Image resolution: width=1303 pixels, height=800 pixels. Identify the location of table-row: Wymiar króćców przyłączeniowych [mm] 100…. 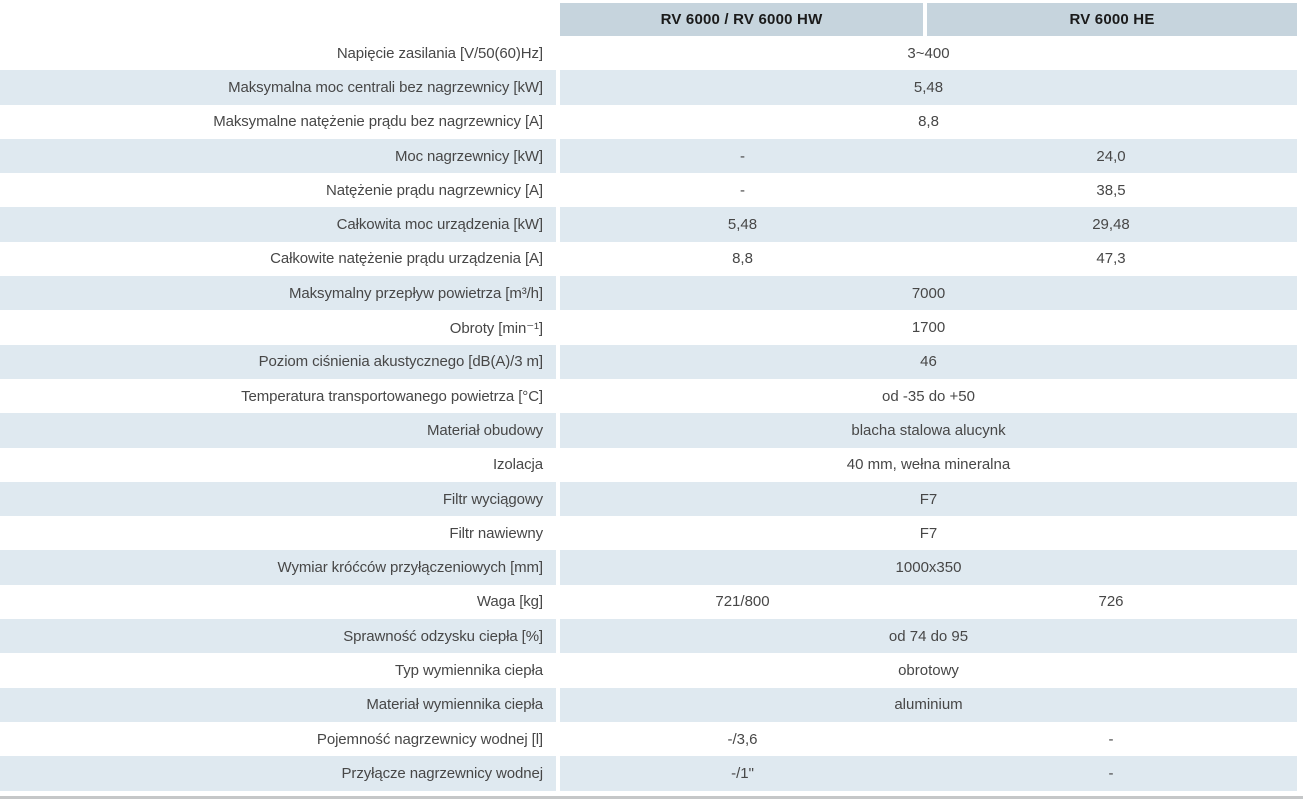
(648, 567).